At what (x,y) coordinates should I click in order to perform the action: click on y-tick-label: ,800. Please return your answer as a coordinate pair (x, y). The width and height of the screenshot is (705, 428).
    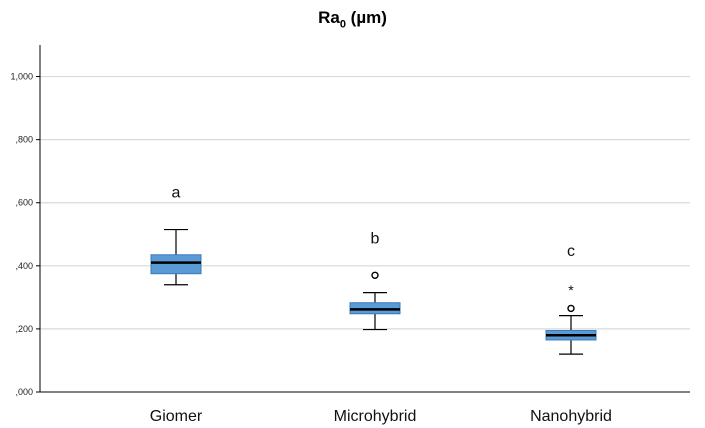
    Looking at the image, I should click on (24, 140).